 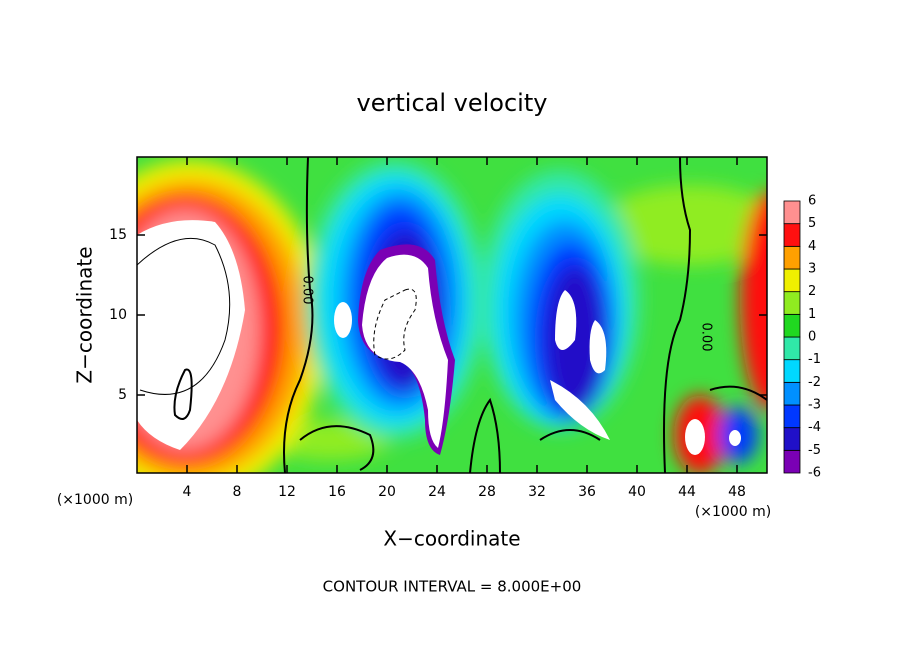 I want to click on x-tick-label: 4, so click(x=187, y=492).